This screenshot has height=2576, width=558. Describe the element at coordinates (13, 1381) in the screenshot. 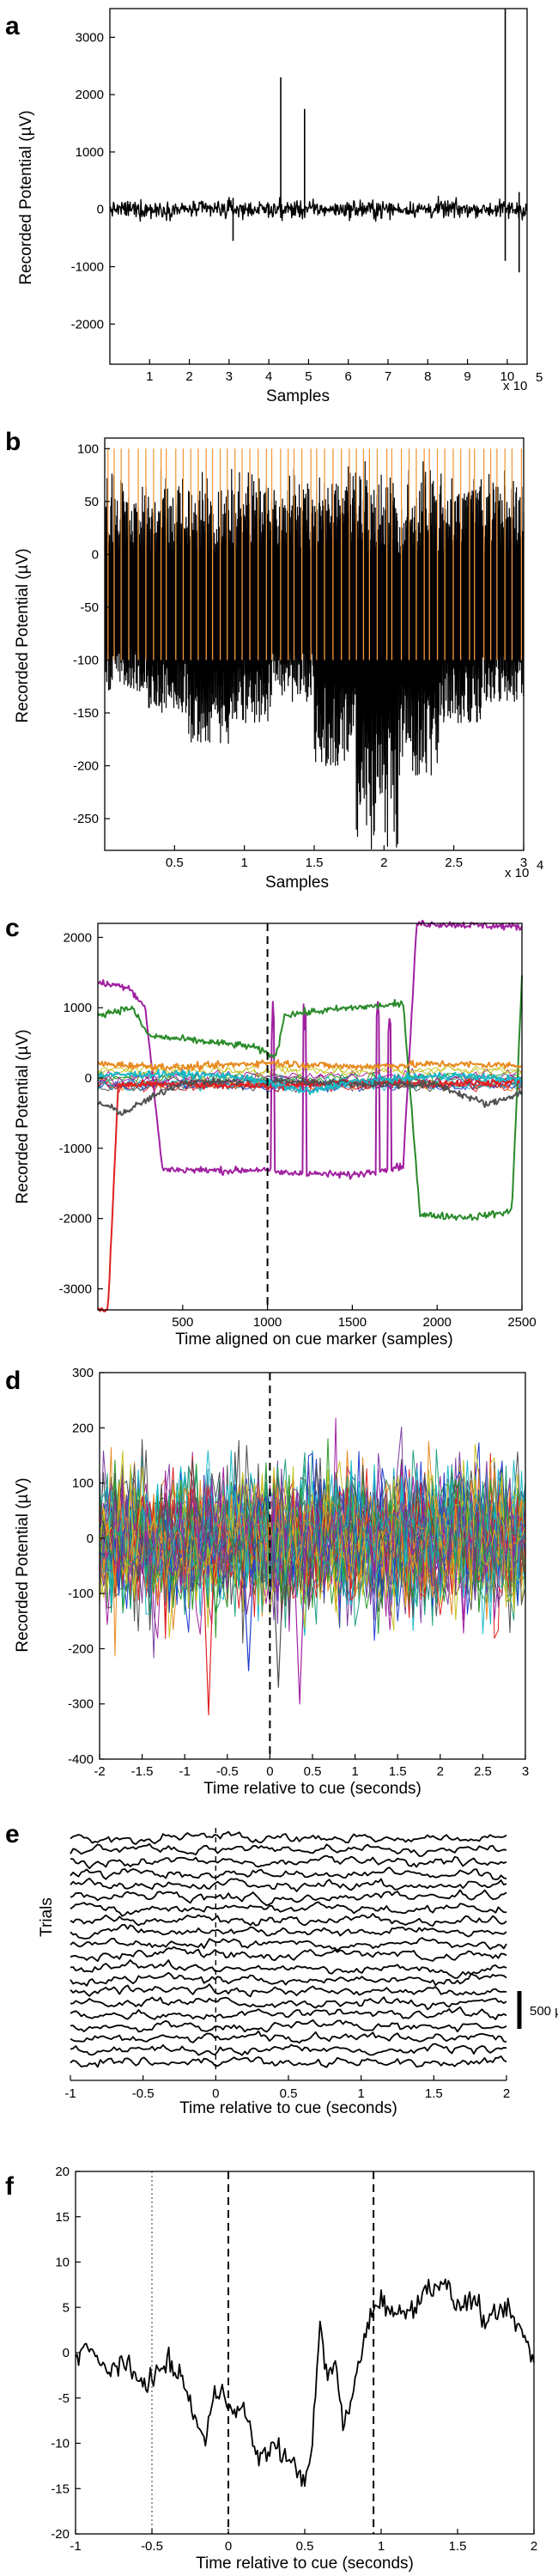

I see `panel-letter-d: d` at that location.